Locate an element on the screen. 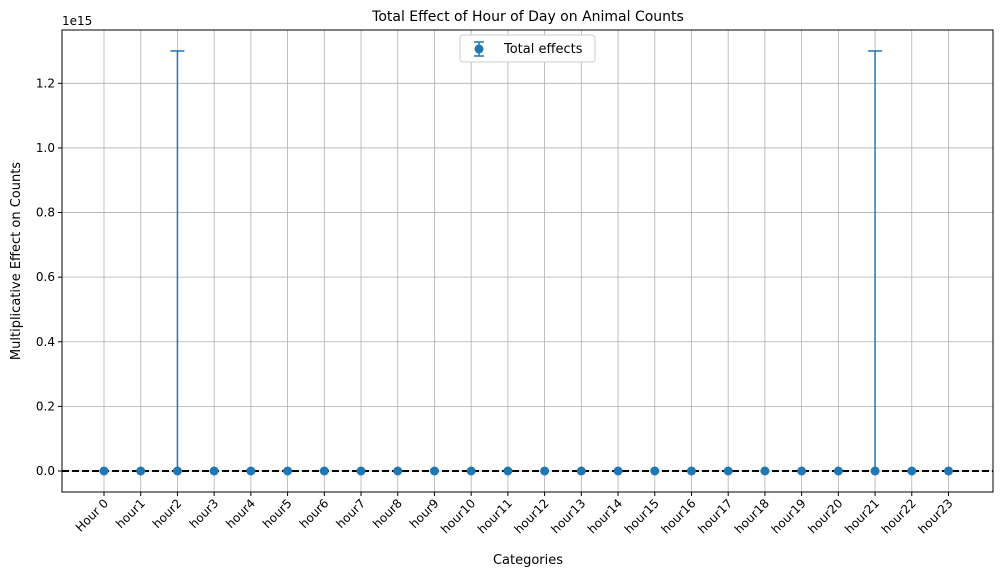  x-axis-label: Categories is located at coordinates (528, 560).